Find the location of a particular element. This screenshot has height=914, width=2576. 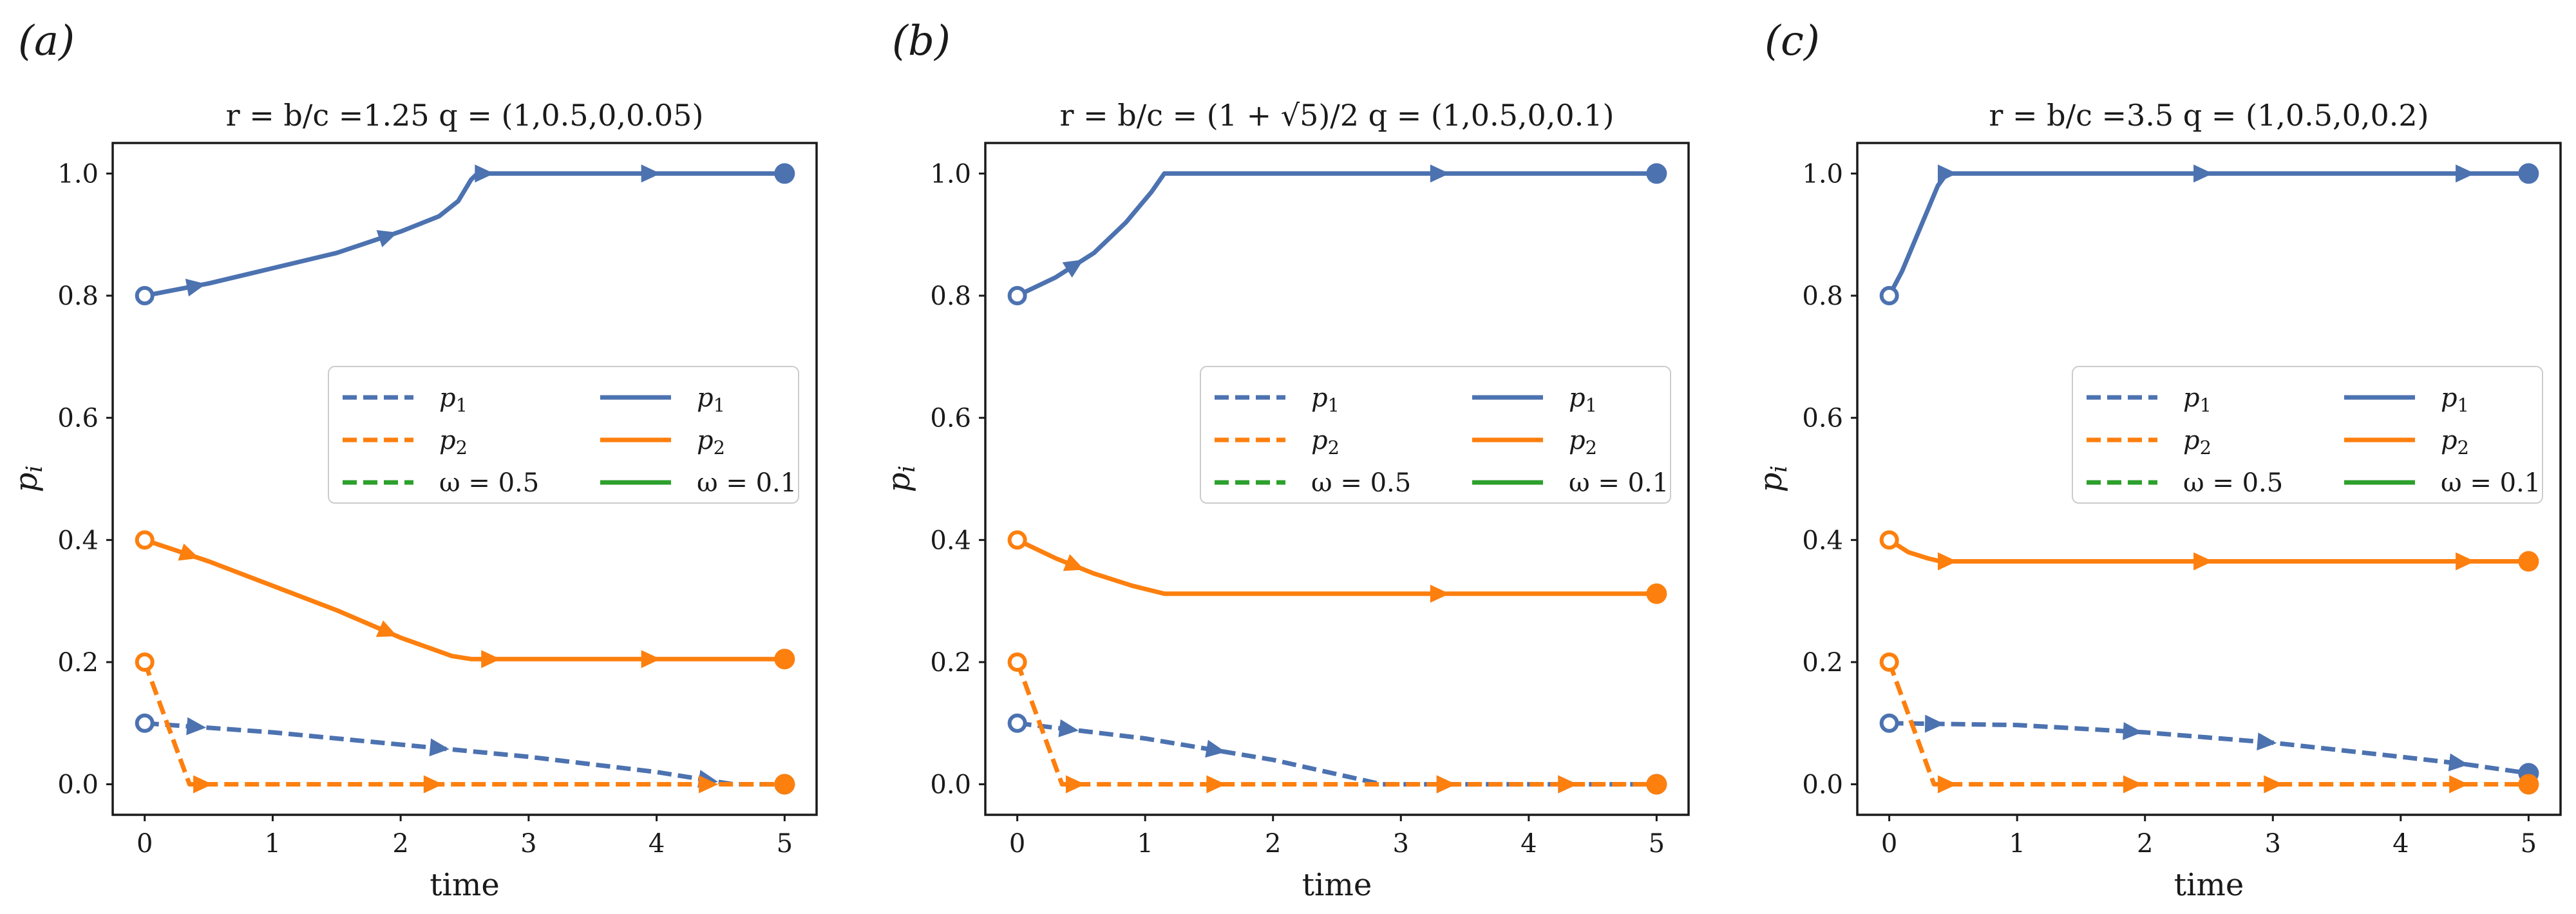

chart-title: r = b/c =1.25 q = (1,0.5,0,0.05) is located at coordinates (465, 116).